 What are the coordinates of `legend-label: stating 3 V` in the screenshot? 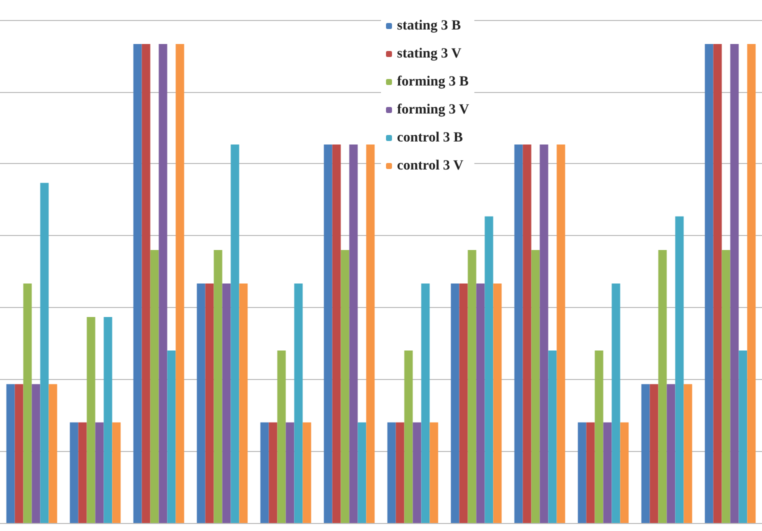 It's located at (429, 54).